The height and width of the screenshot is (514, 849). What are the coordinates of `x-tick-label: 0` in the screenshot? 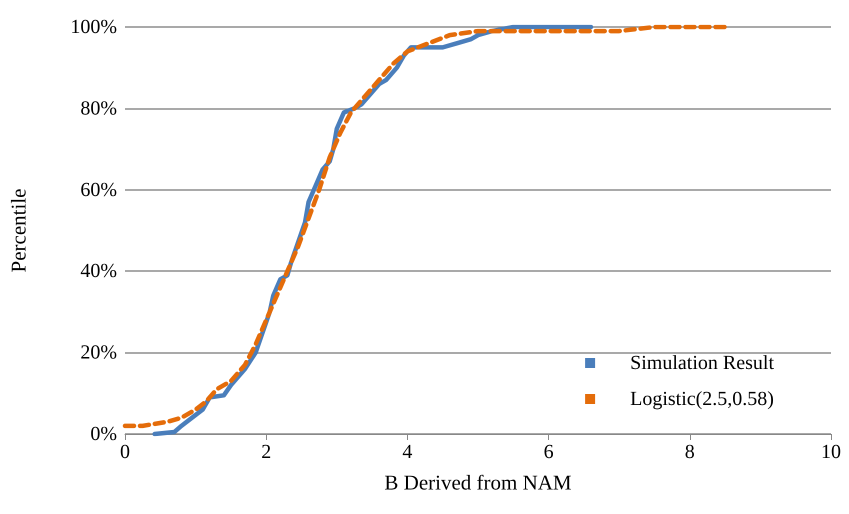 It's located at (125, 452).